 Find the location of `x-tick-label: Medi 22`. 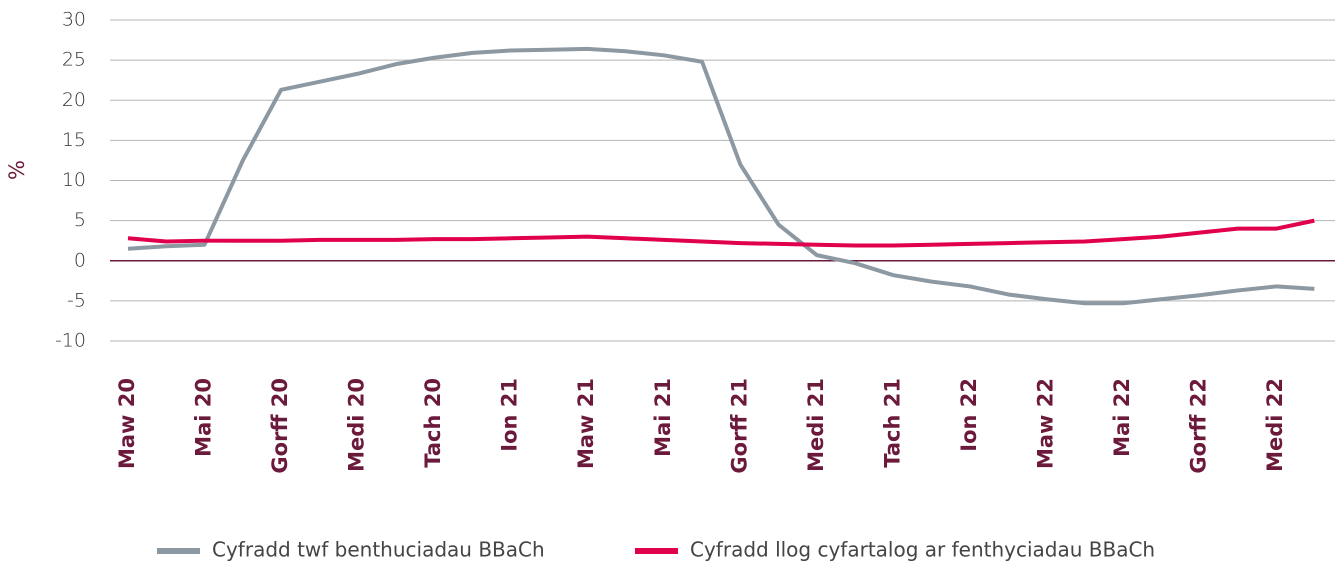

x-tick-label: Medi 22 is located at coordinates (1275, 425).